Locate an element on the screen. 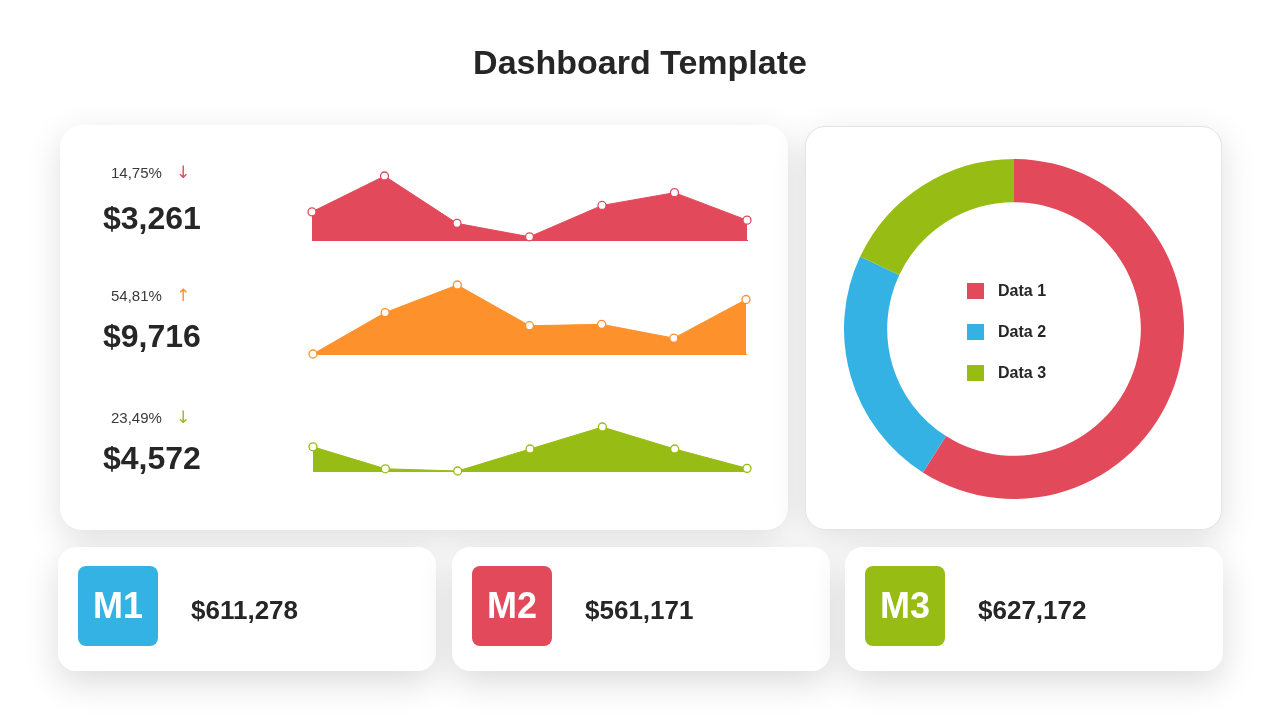  text: Dashboard Template is located at coordinates (640, 62).